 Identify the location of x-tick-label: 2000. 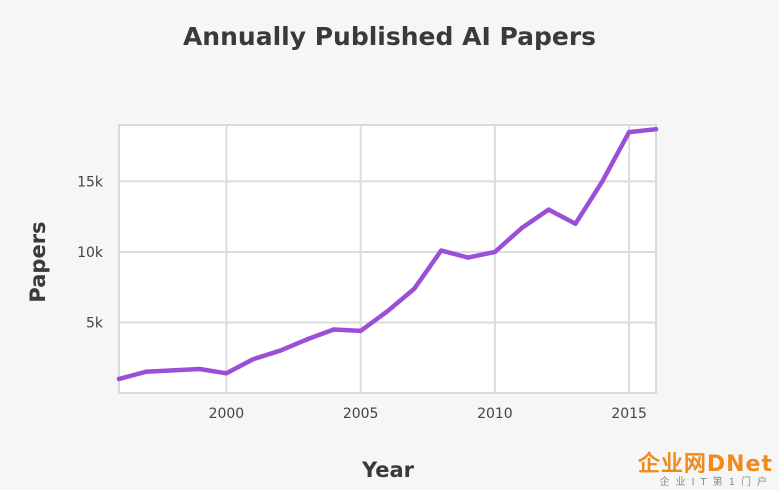
(227, 414).